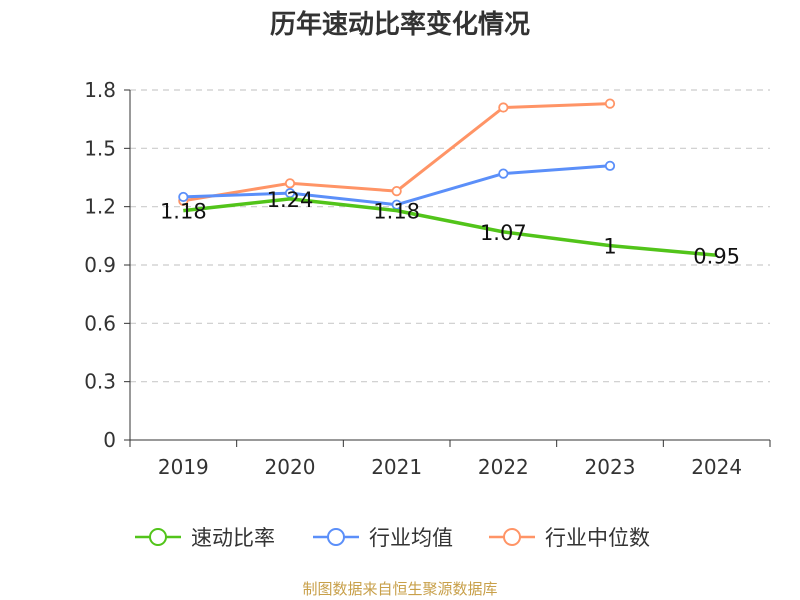 The width and height of the screenshot is (800, 600). What do you see at coordinates (597, 538) in the screenshot?
I see `legend-label: 行业中位数` at bounding box center [597, 538].